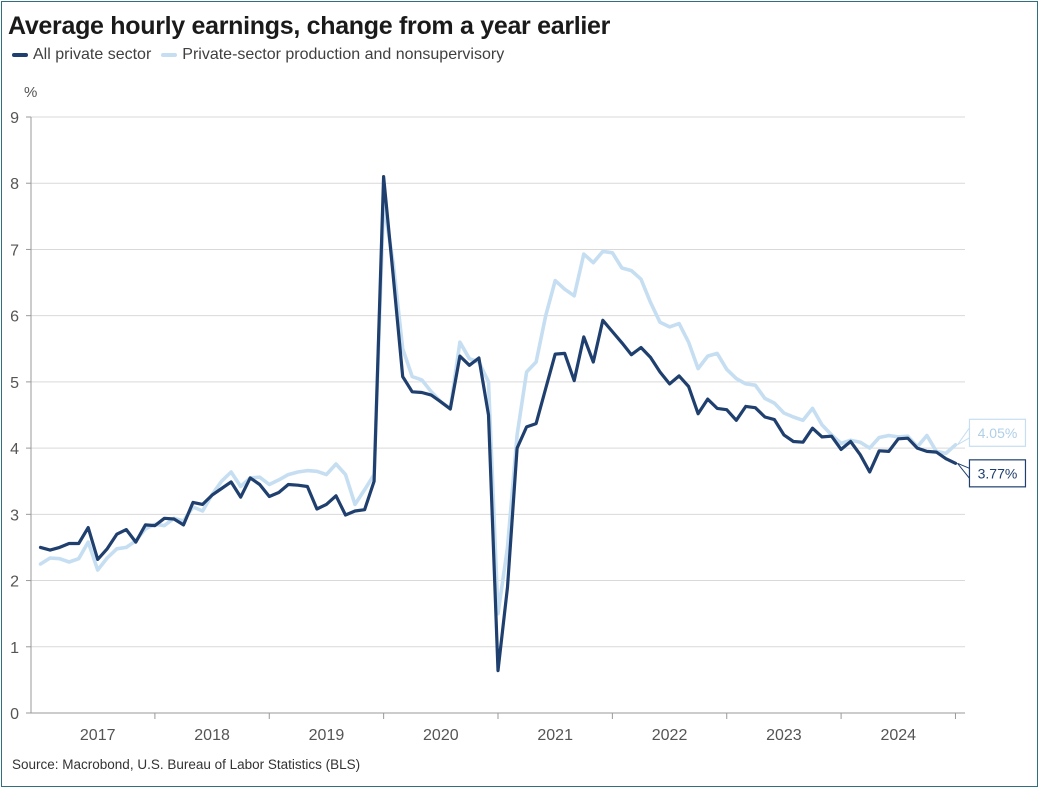 The width and height of the screenshot is (1041, 790). Describe the element at coordinates (498, 728) in the screenshot. I see `x-axis: 2017 2018 2019 2020 2021 2022 2023 2024` at that location.